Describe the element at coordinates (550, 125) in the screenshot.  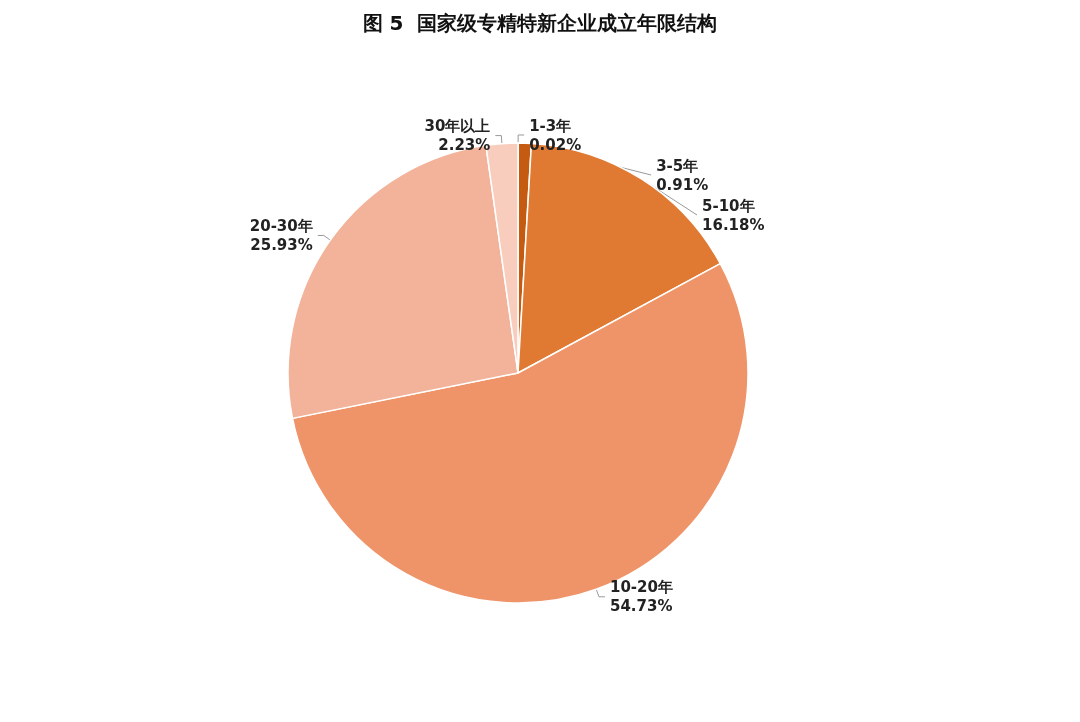
I see `slice-label: 1-3年` at that location.